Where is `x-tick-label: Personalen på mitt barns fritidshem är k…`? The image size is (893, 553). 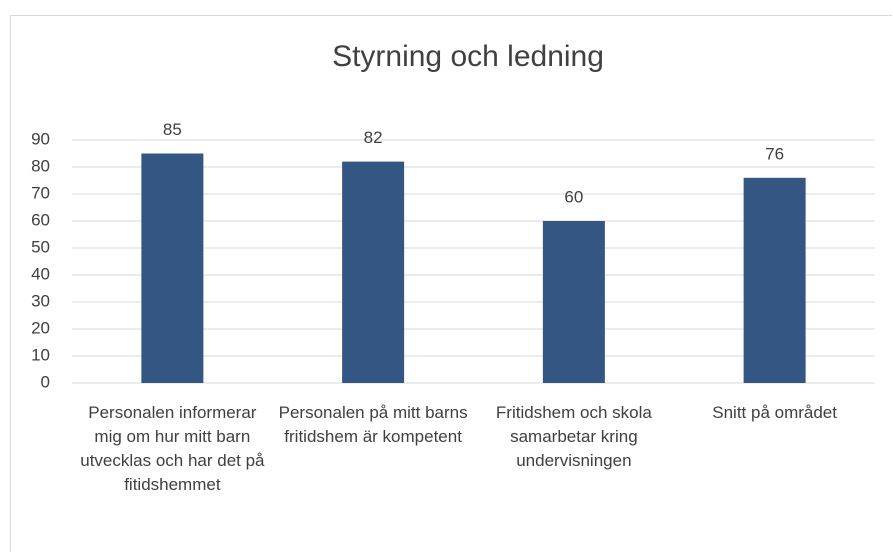 x-tick-label: Personalen på mitt barns fritidshem är k… is located at coordinates (373, 424).